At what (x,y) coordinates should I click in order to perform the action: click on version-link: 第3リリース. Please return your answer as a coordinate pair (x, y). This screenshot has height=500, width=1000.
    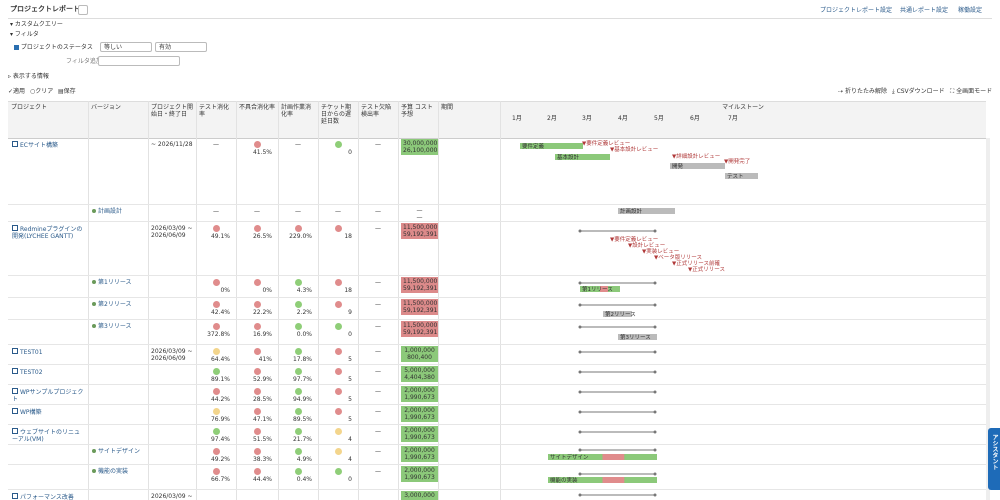
    Looking at the image, I should click on (112, 326).